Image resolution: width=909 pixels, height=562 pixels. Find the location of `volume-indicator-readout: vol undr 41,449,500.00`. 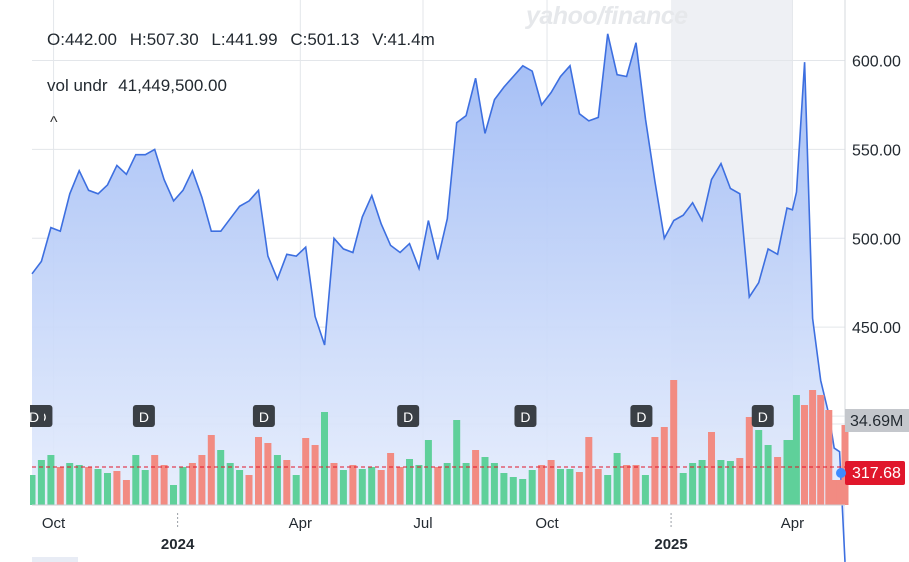

volume-indicator-readout: vol undr 41,449,500.00 is located at coordinates (140, 86).